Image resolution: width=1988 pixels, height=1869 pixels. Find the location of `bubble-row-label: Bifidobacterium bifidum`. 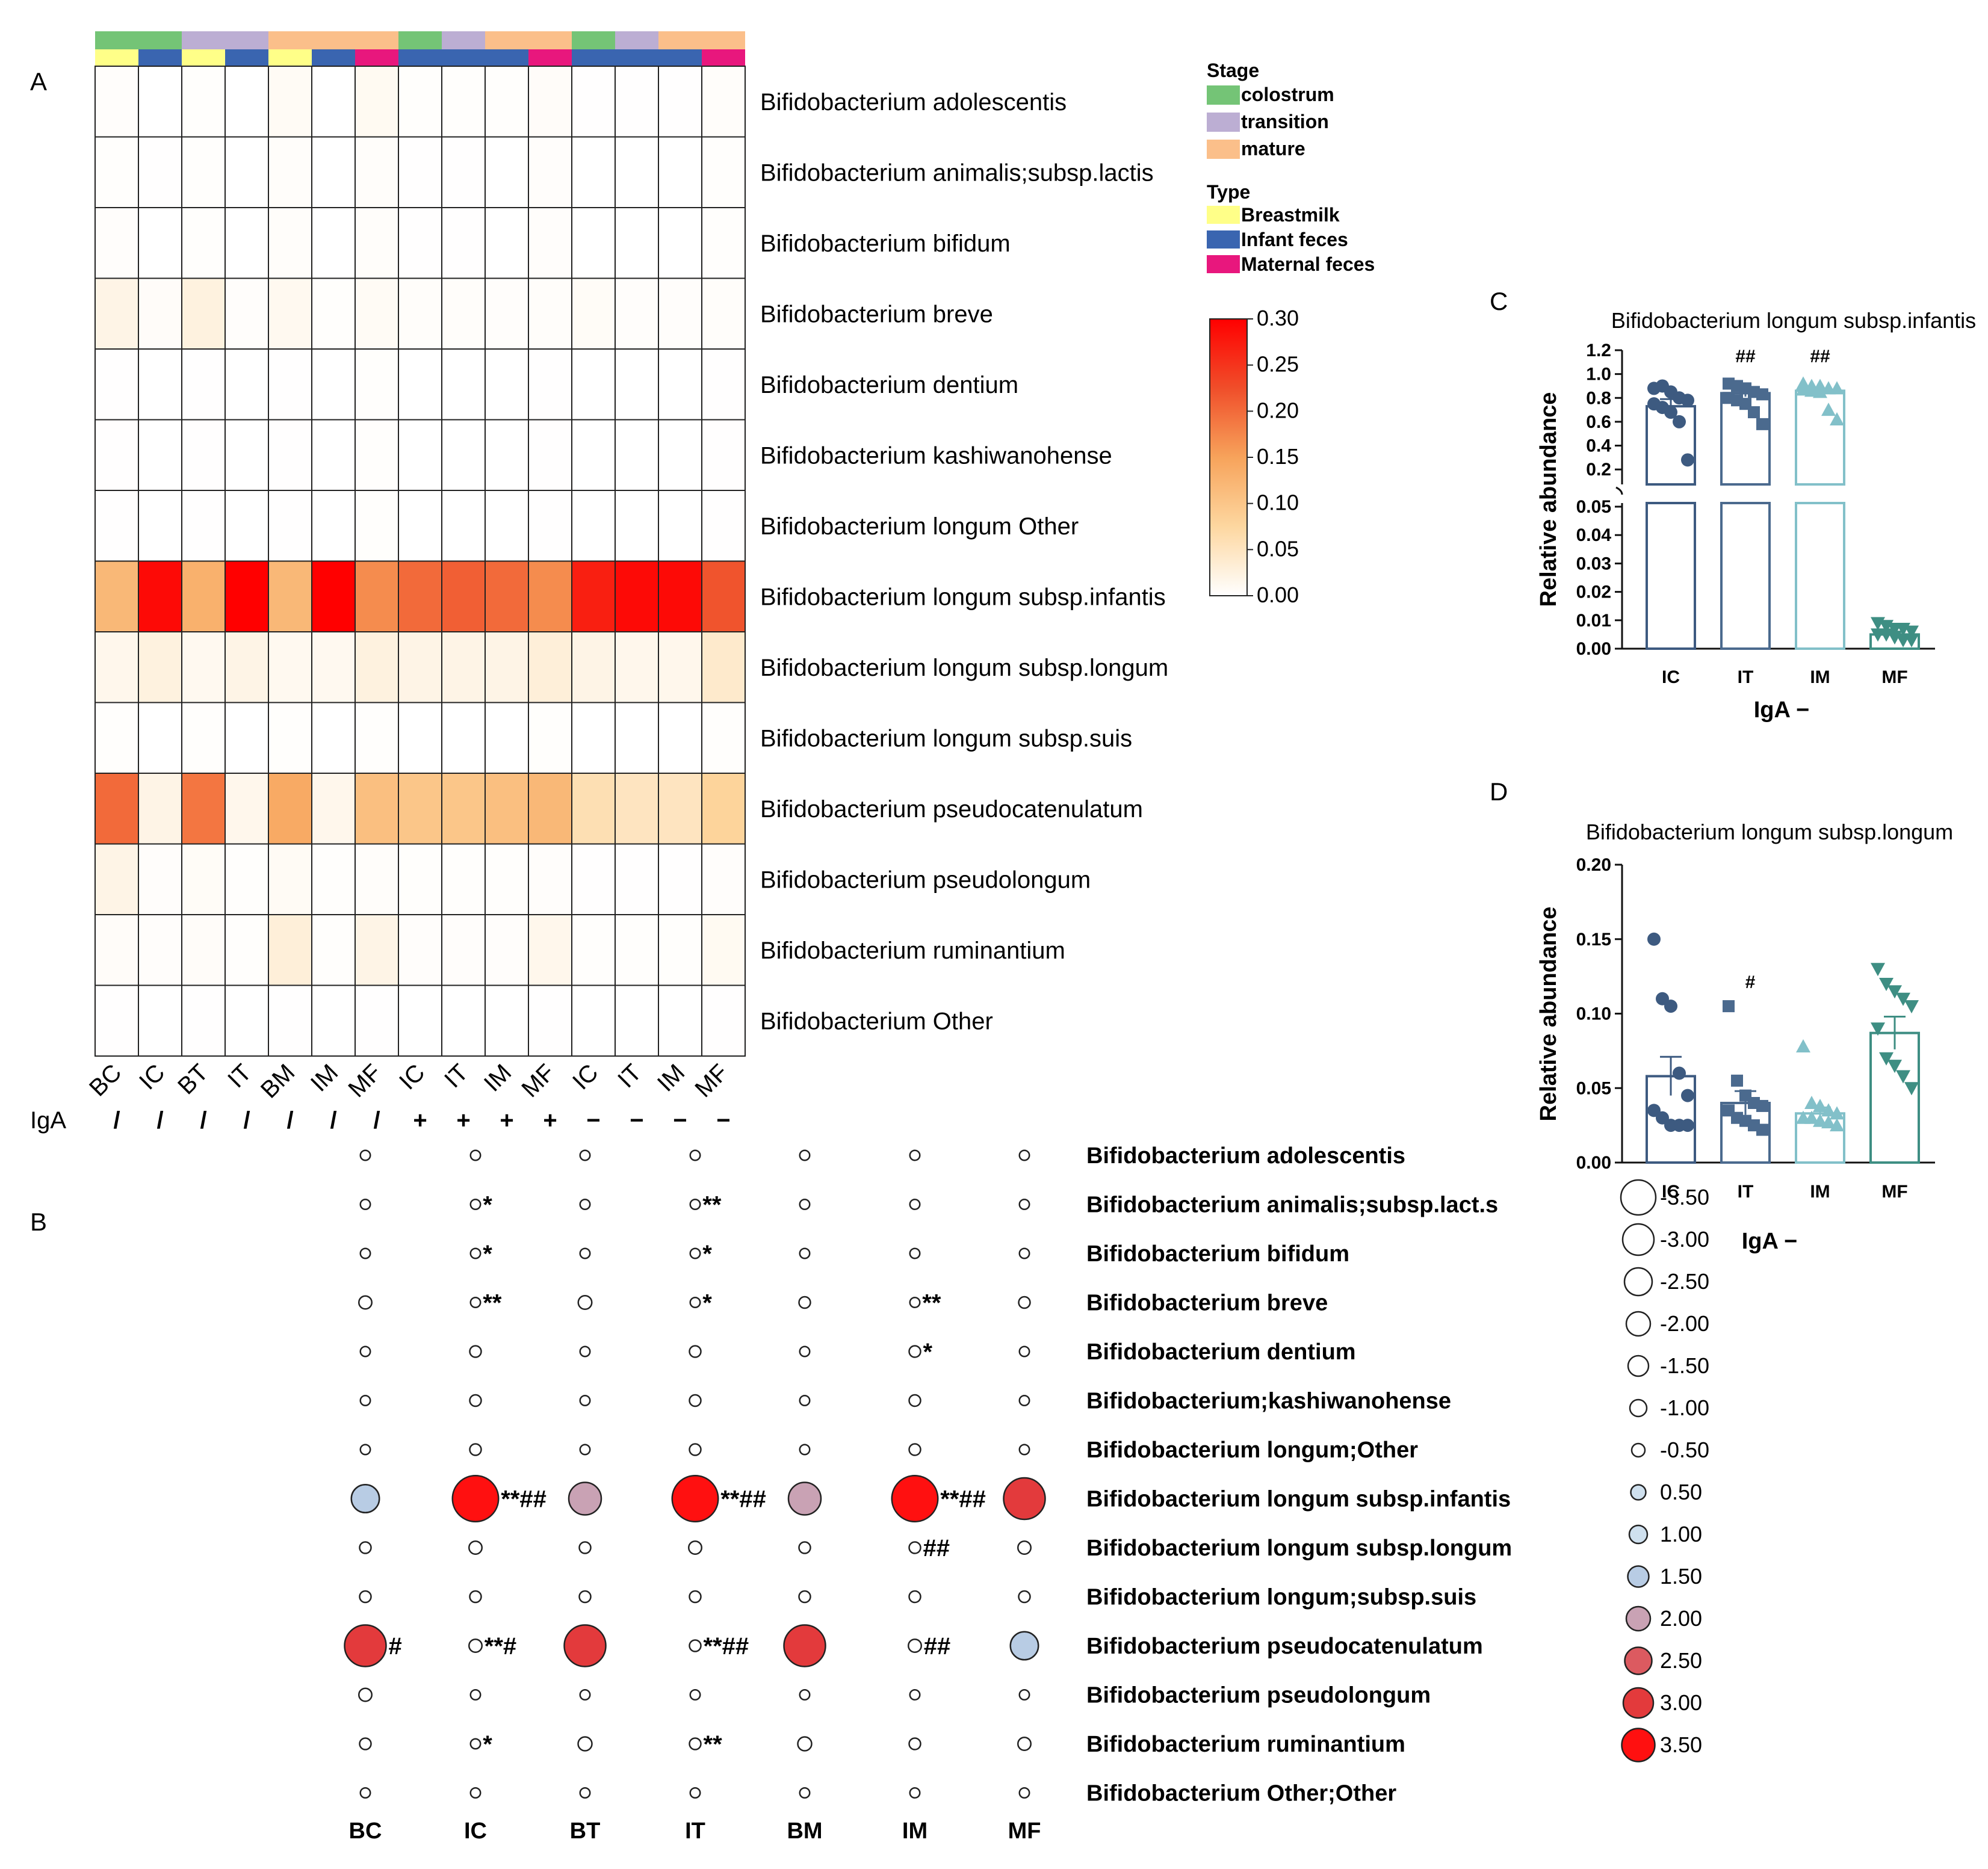

bubble-row-label: Bifidobacterium bifidum is located at coordinates (1218, 1254).